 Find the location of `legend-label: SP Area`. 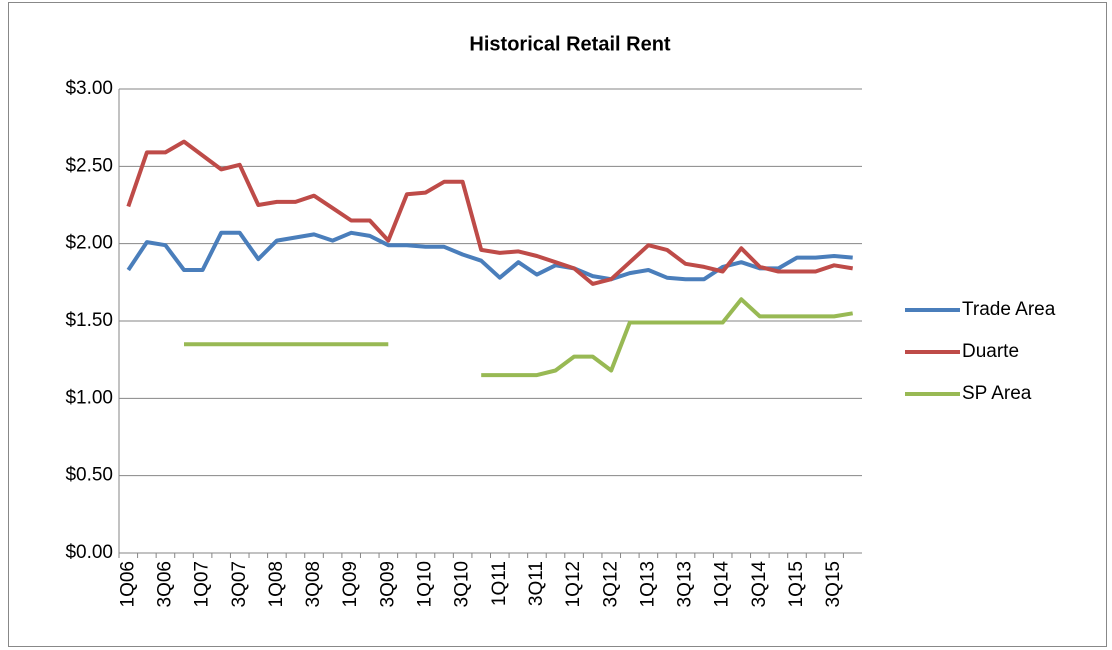

legend-label: SP Area is located at coordinates (997, 393).